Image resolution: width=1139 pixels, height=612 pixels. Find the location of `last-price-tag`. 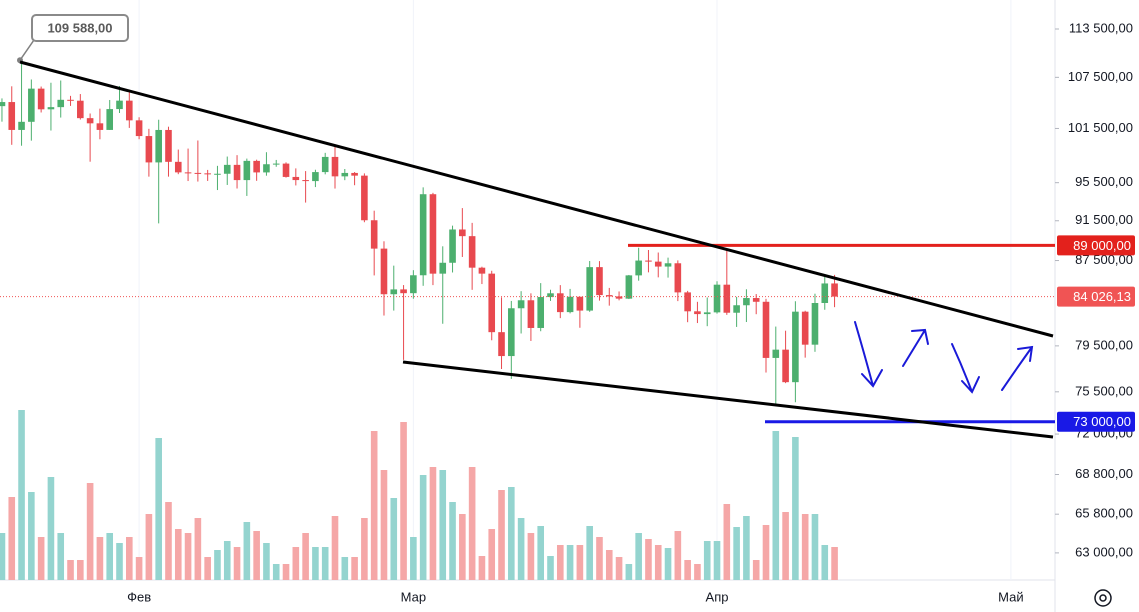

last-price-tag is located at coordinates (1096, 296).